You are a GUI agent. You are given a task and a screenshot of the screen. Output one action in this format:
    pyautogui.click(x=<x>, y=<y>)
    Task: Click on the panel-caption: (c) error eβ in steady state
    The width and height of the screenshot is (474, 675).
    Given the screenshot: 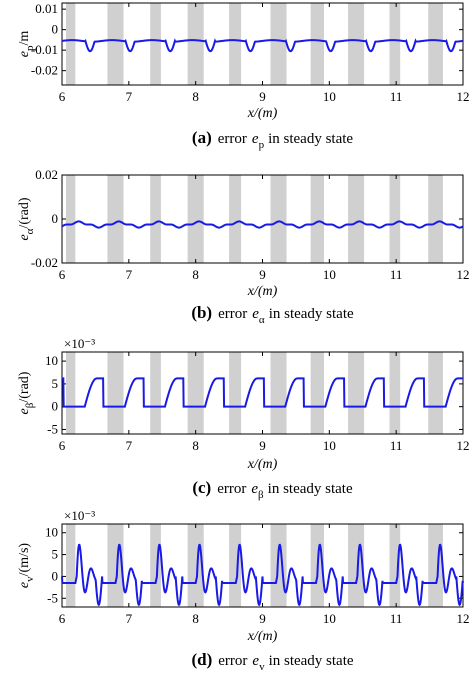 What is the action you would take?
    pyautogui.click(x=272, y=489)
    